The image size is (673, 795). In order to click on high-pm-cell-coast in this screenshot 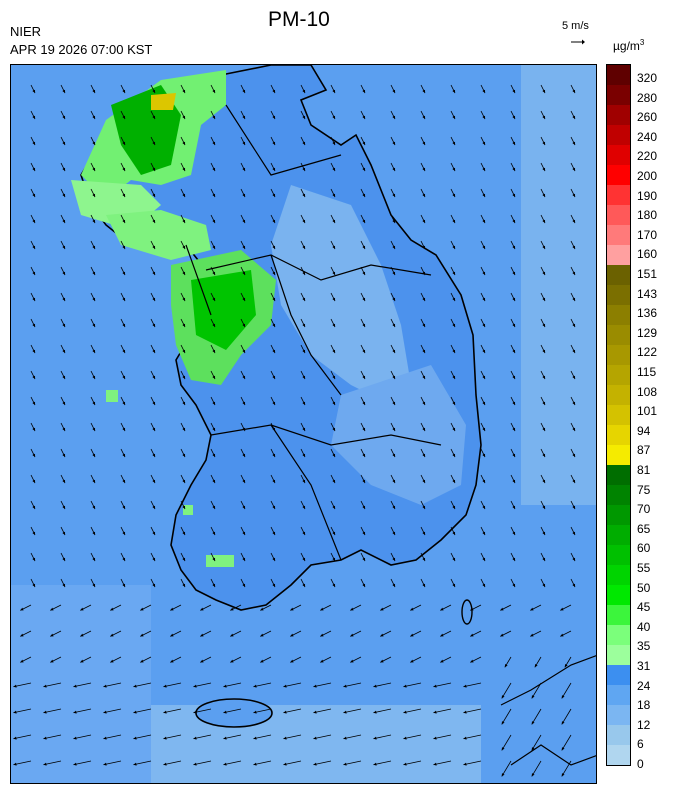, I will do `click(220, 561)`.